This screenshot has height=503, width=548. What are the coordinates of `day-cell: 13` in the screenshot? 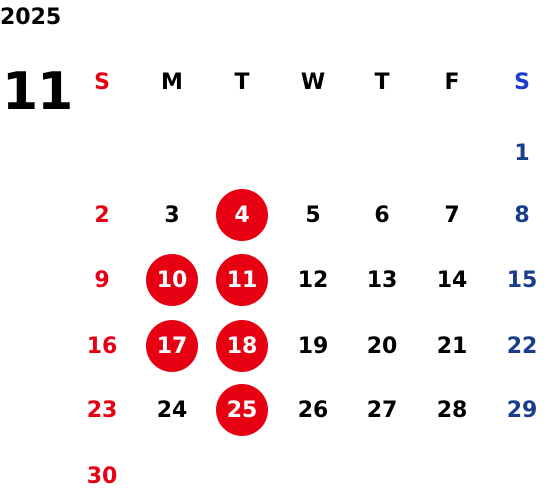 It's located at (382, 280).